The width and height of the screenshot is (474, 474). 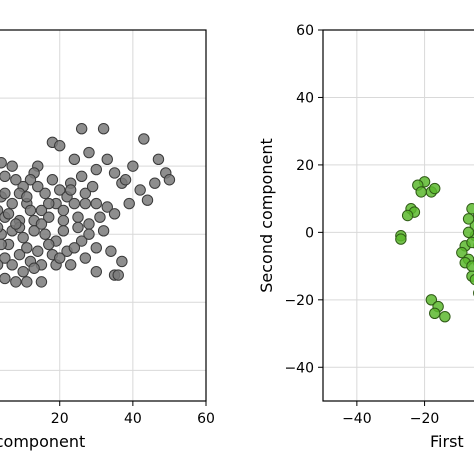 What do you see at coordinates (42, 441) in the screenshot?
I see `x-axis-label: component` at bounding box center [42, 441].